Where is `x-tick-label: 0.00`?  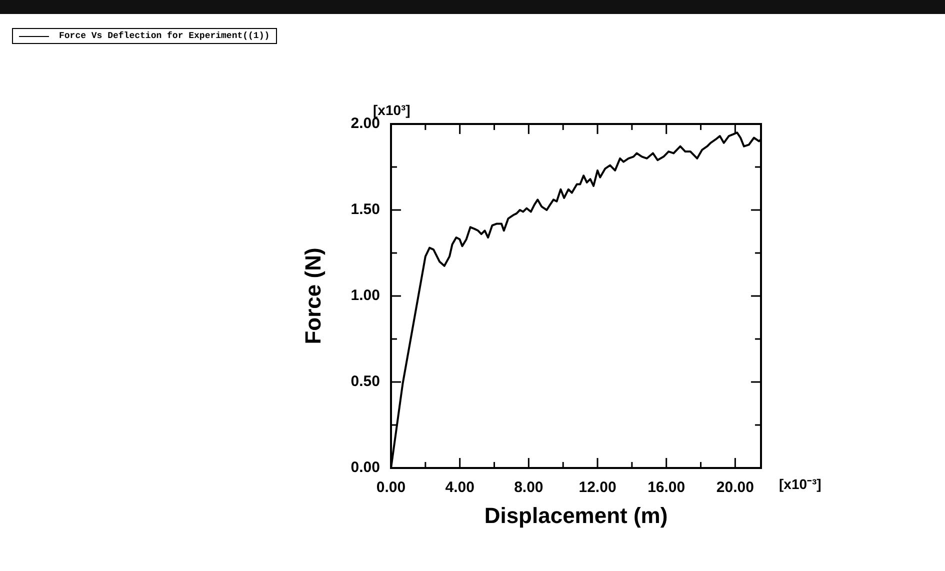 x-tick-label: 0.00 is located at coordinates (391, 487).